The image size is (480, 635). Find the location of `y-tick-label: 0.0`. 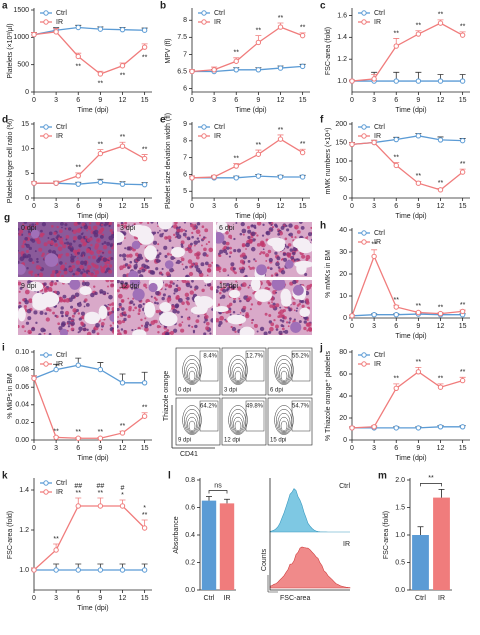

y-tick-label: 0.0 is located at coordinates (190, 590).